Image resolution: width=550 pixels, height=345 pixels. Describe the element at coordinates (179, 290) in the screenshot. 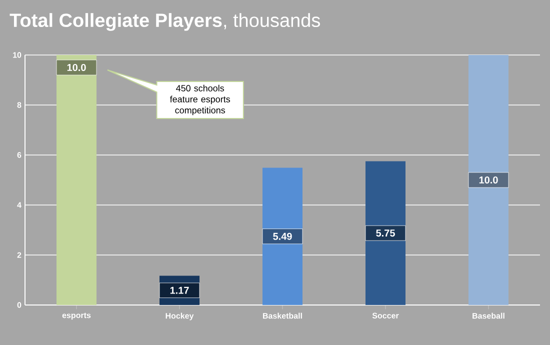

I see `data-label: 1.17` at that location.